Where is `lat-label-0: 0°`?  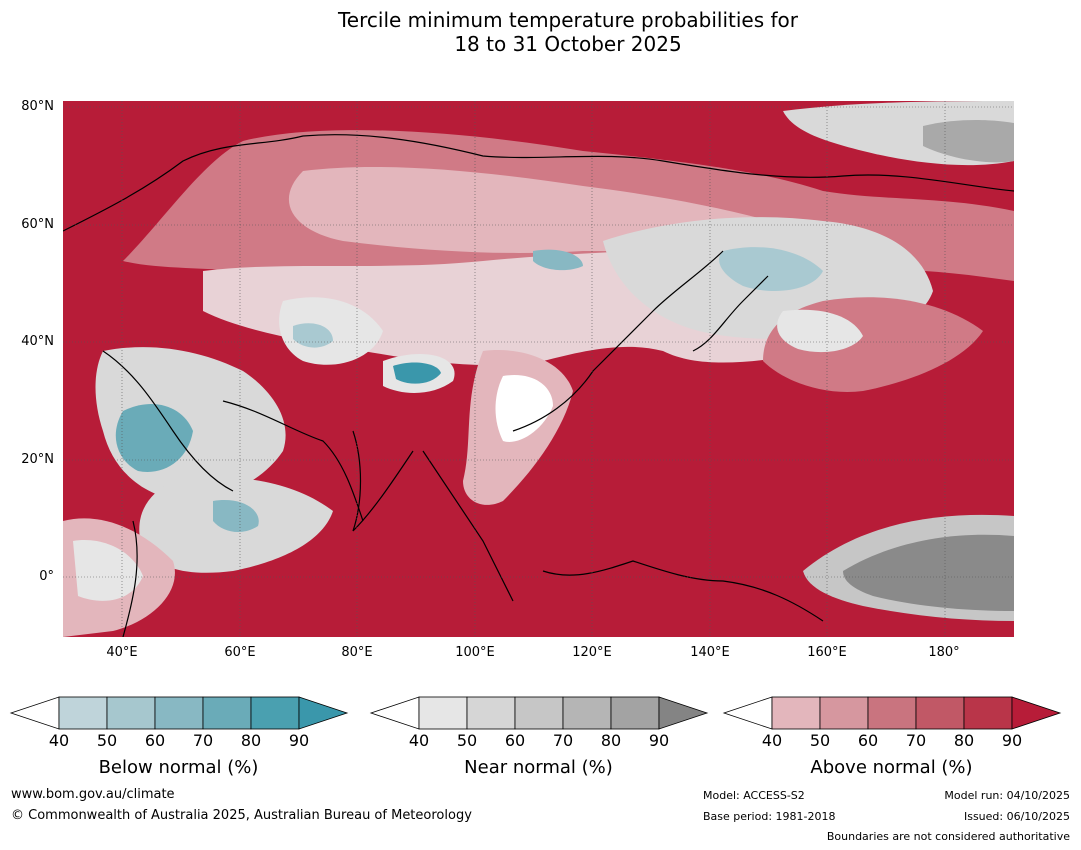
lat-label-0: 0° is located at coordinates (46, 576).